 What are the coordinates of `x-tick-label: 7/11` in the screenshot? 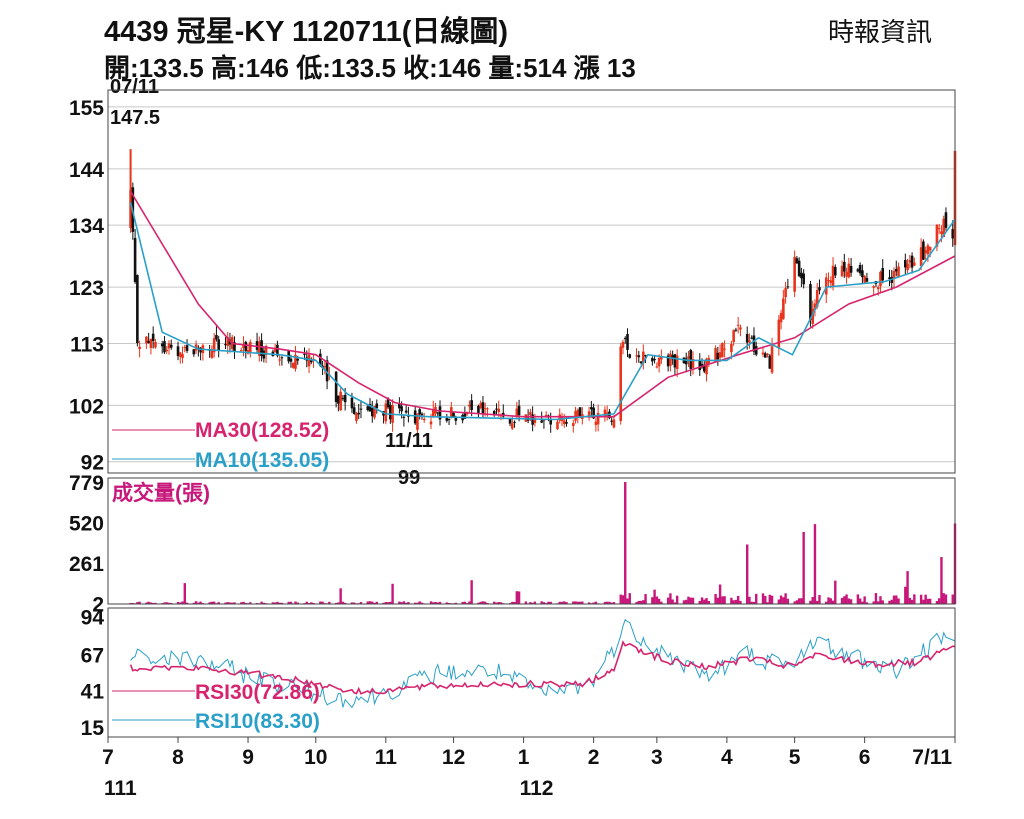 It's located at (932, 757).